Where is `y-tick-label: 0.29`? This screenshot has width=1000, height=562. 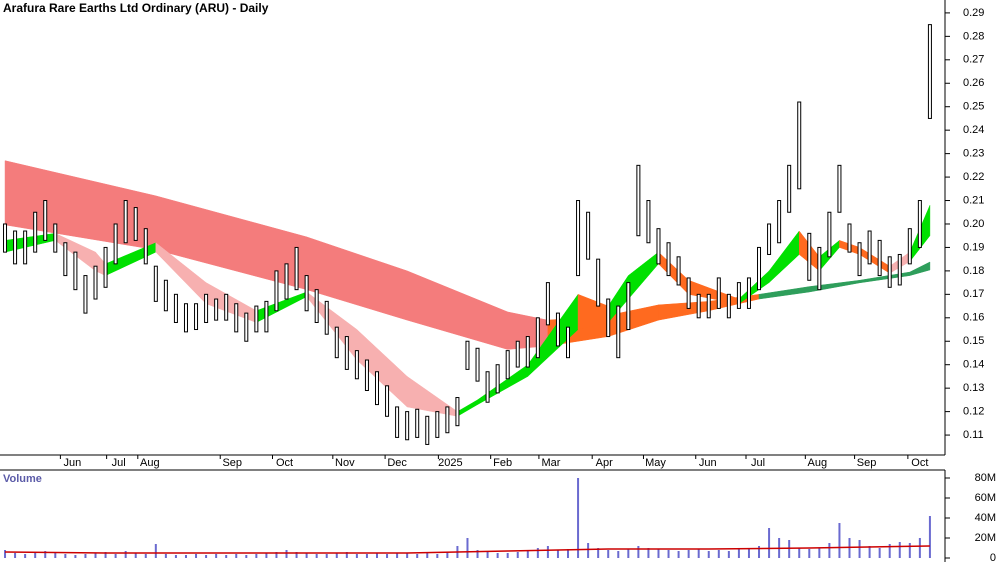 y-tick-label: 0.29 is located at coordinates (973, 13).